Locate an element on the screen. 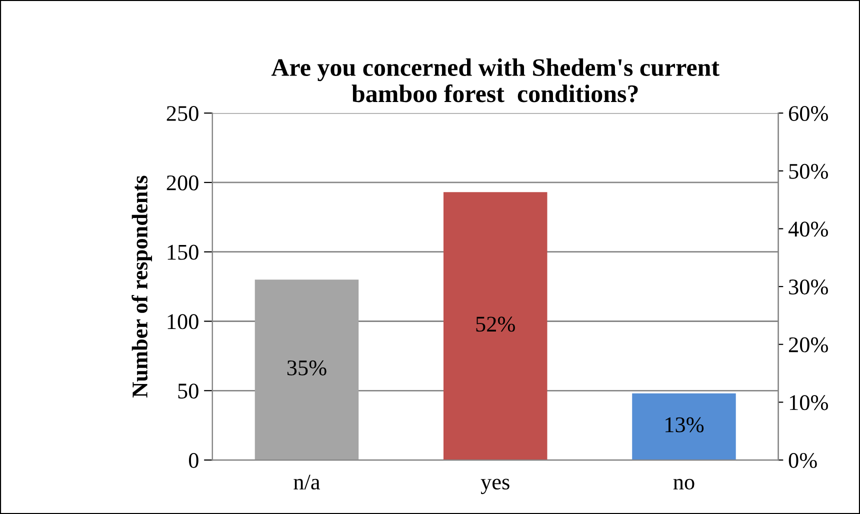 The height and width of the screenshot is (514, 860). y2-tick-label: 60% is located at coordinates (808, 114).